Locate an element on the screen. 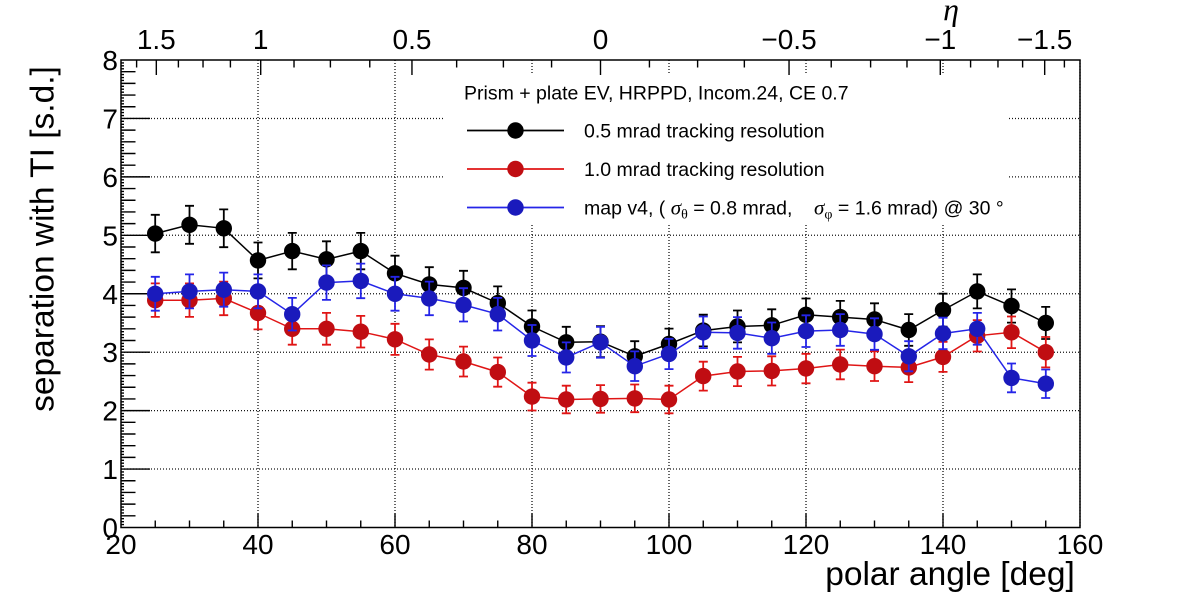  svg-text: 1.5 is located at coordinates (156, 39).